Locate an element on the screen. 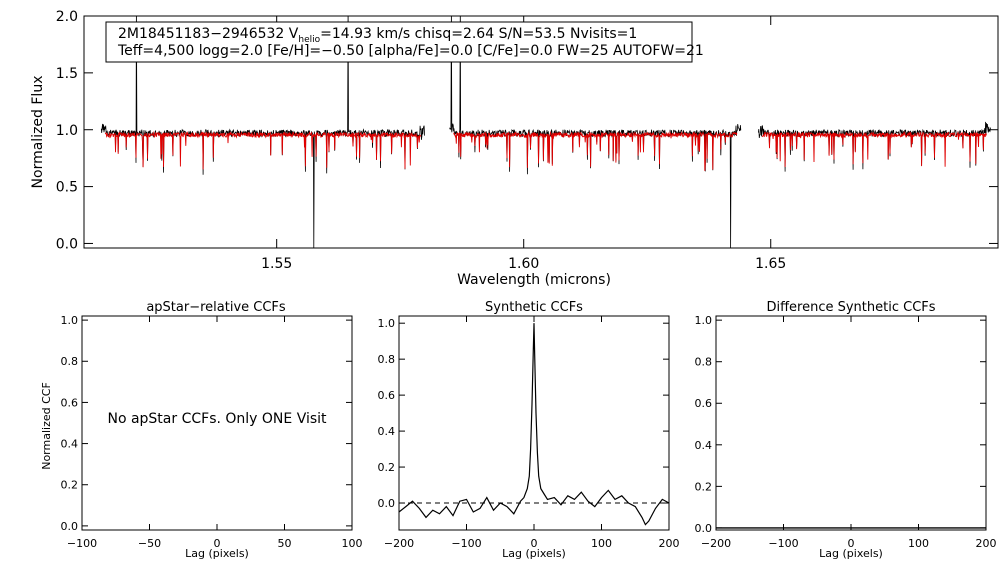  apstar-ccf-ytick-label: 0.0 is located at coordinates (70, 526).